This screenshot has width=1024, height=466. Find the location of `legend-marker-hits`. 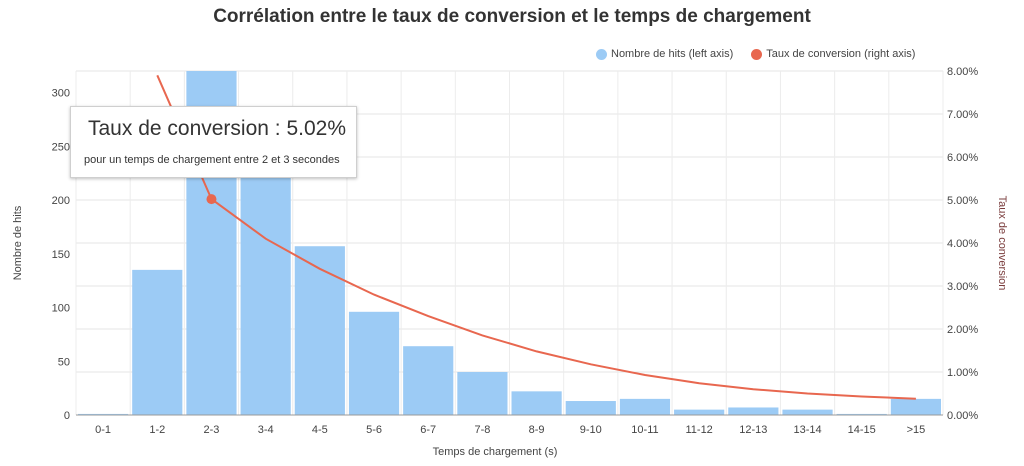

legend-marker-hits is located at coordinates (601, 54).